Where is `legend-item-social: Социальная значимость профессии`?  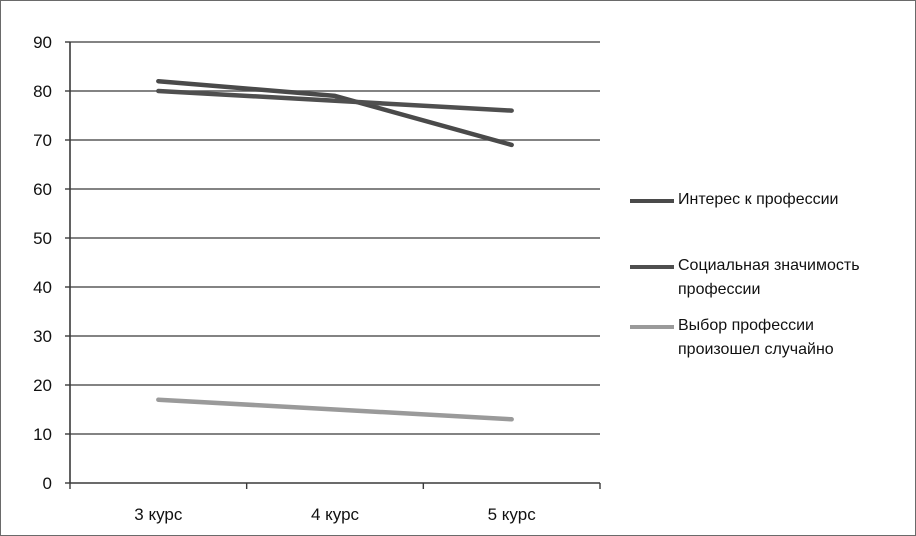 legend-item-social: Социальная значимость профессии is located at coordinates (773, 278).